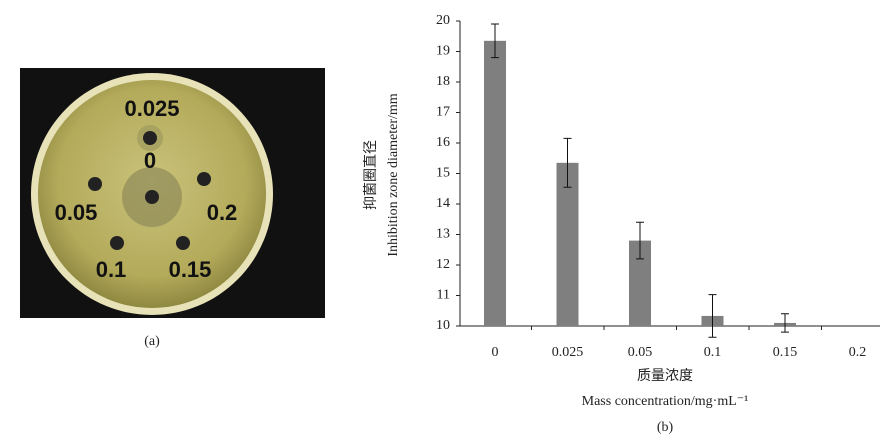 Image resolution: width=883 pixels, height=446 pixels. Describe the element at coordinates (858, 352) in the screenshot. I see `x-tick-label: 0.2` at that location.